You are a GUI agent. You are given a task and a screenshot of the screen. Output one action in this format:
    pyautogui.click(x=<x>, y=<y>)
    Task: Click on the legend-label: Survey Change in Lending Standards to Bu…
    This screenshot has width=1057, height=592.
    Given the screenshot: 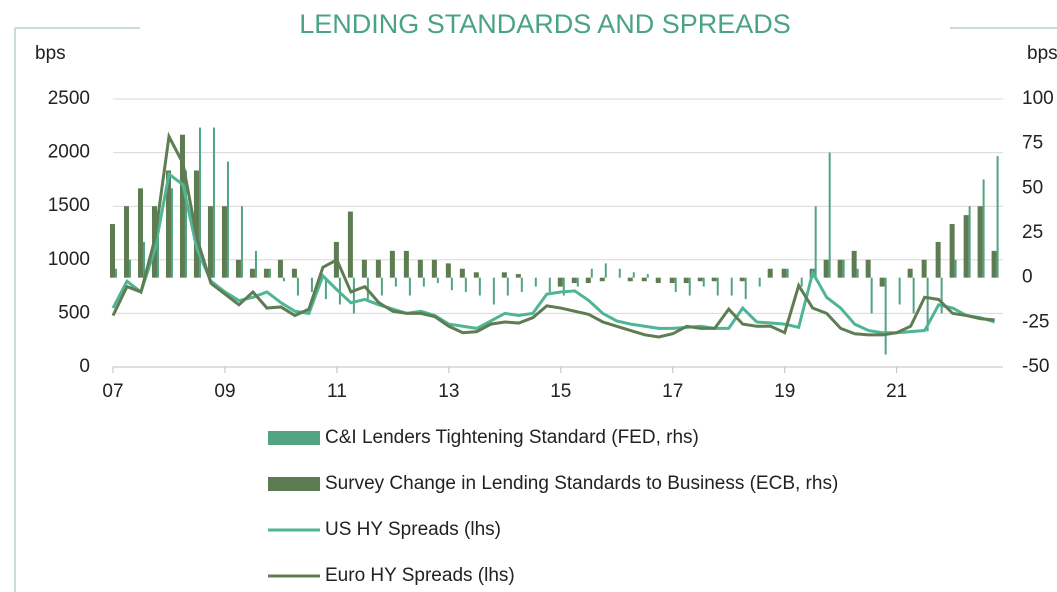 What is the action you would take?
    pyautogui.click(x=581, y=483)
    